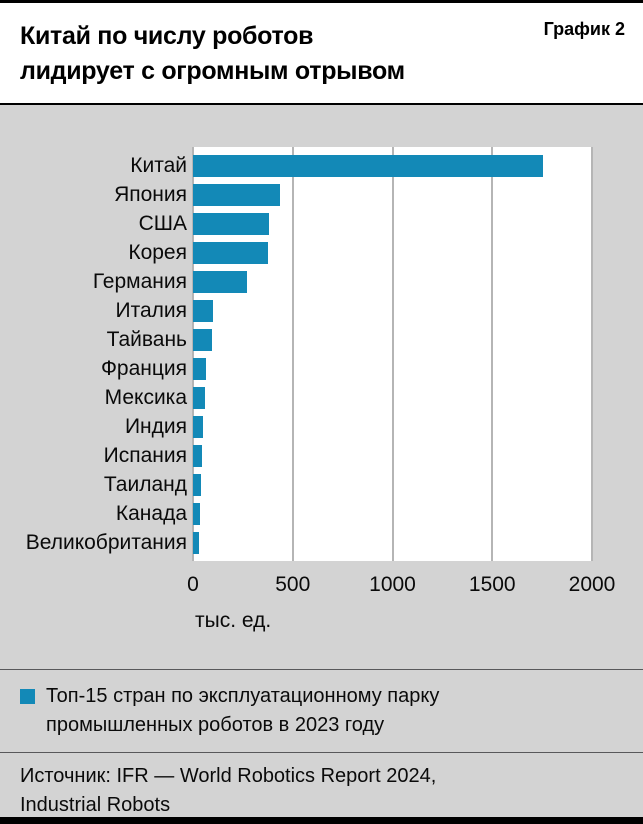 Image resolution: width=643 pixels, height=824 pixels. Describe the element at coordinates (145, 455) in the screenshot. I see `category-label: Испания` at that location.